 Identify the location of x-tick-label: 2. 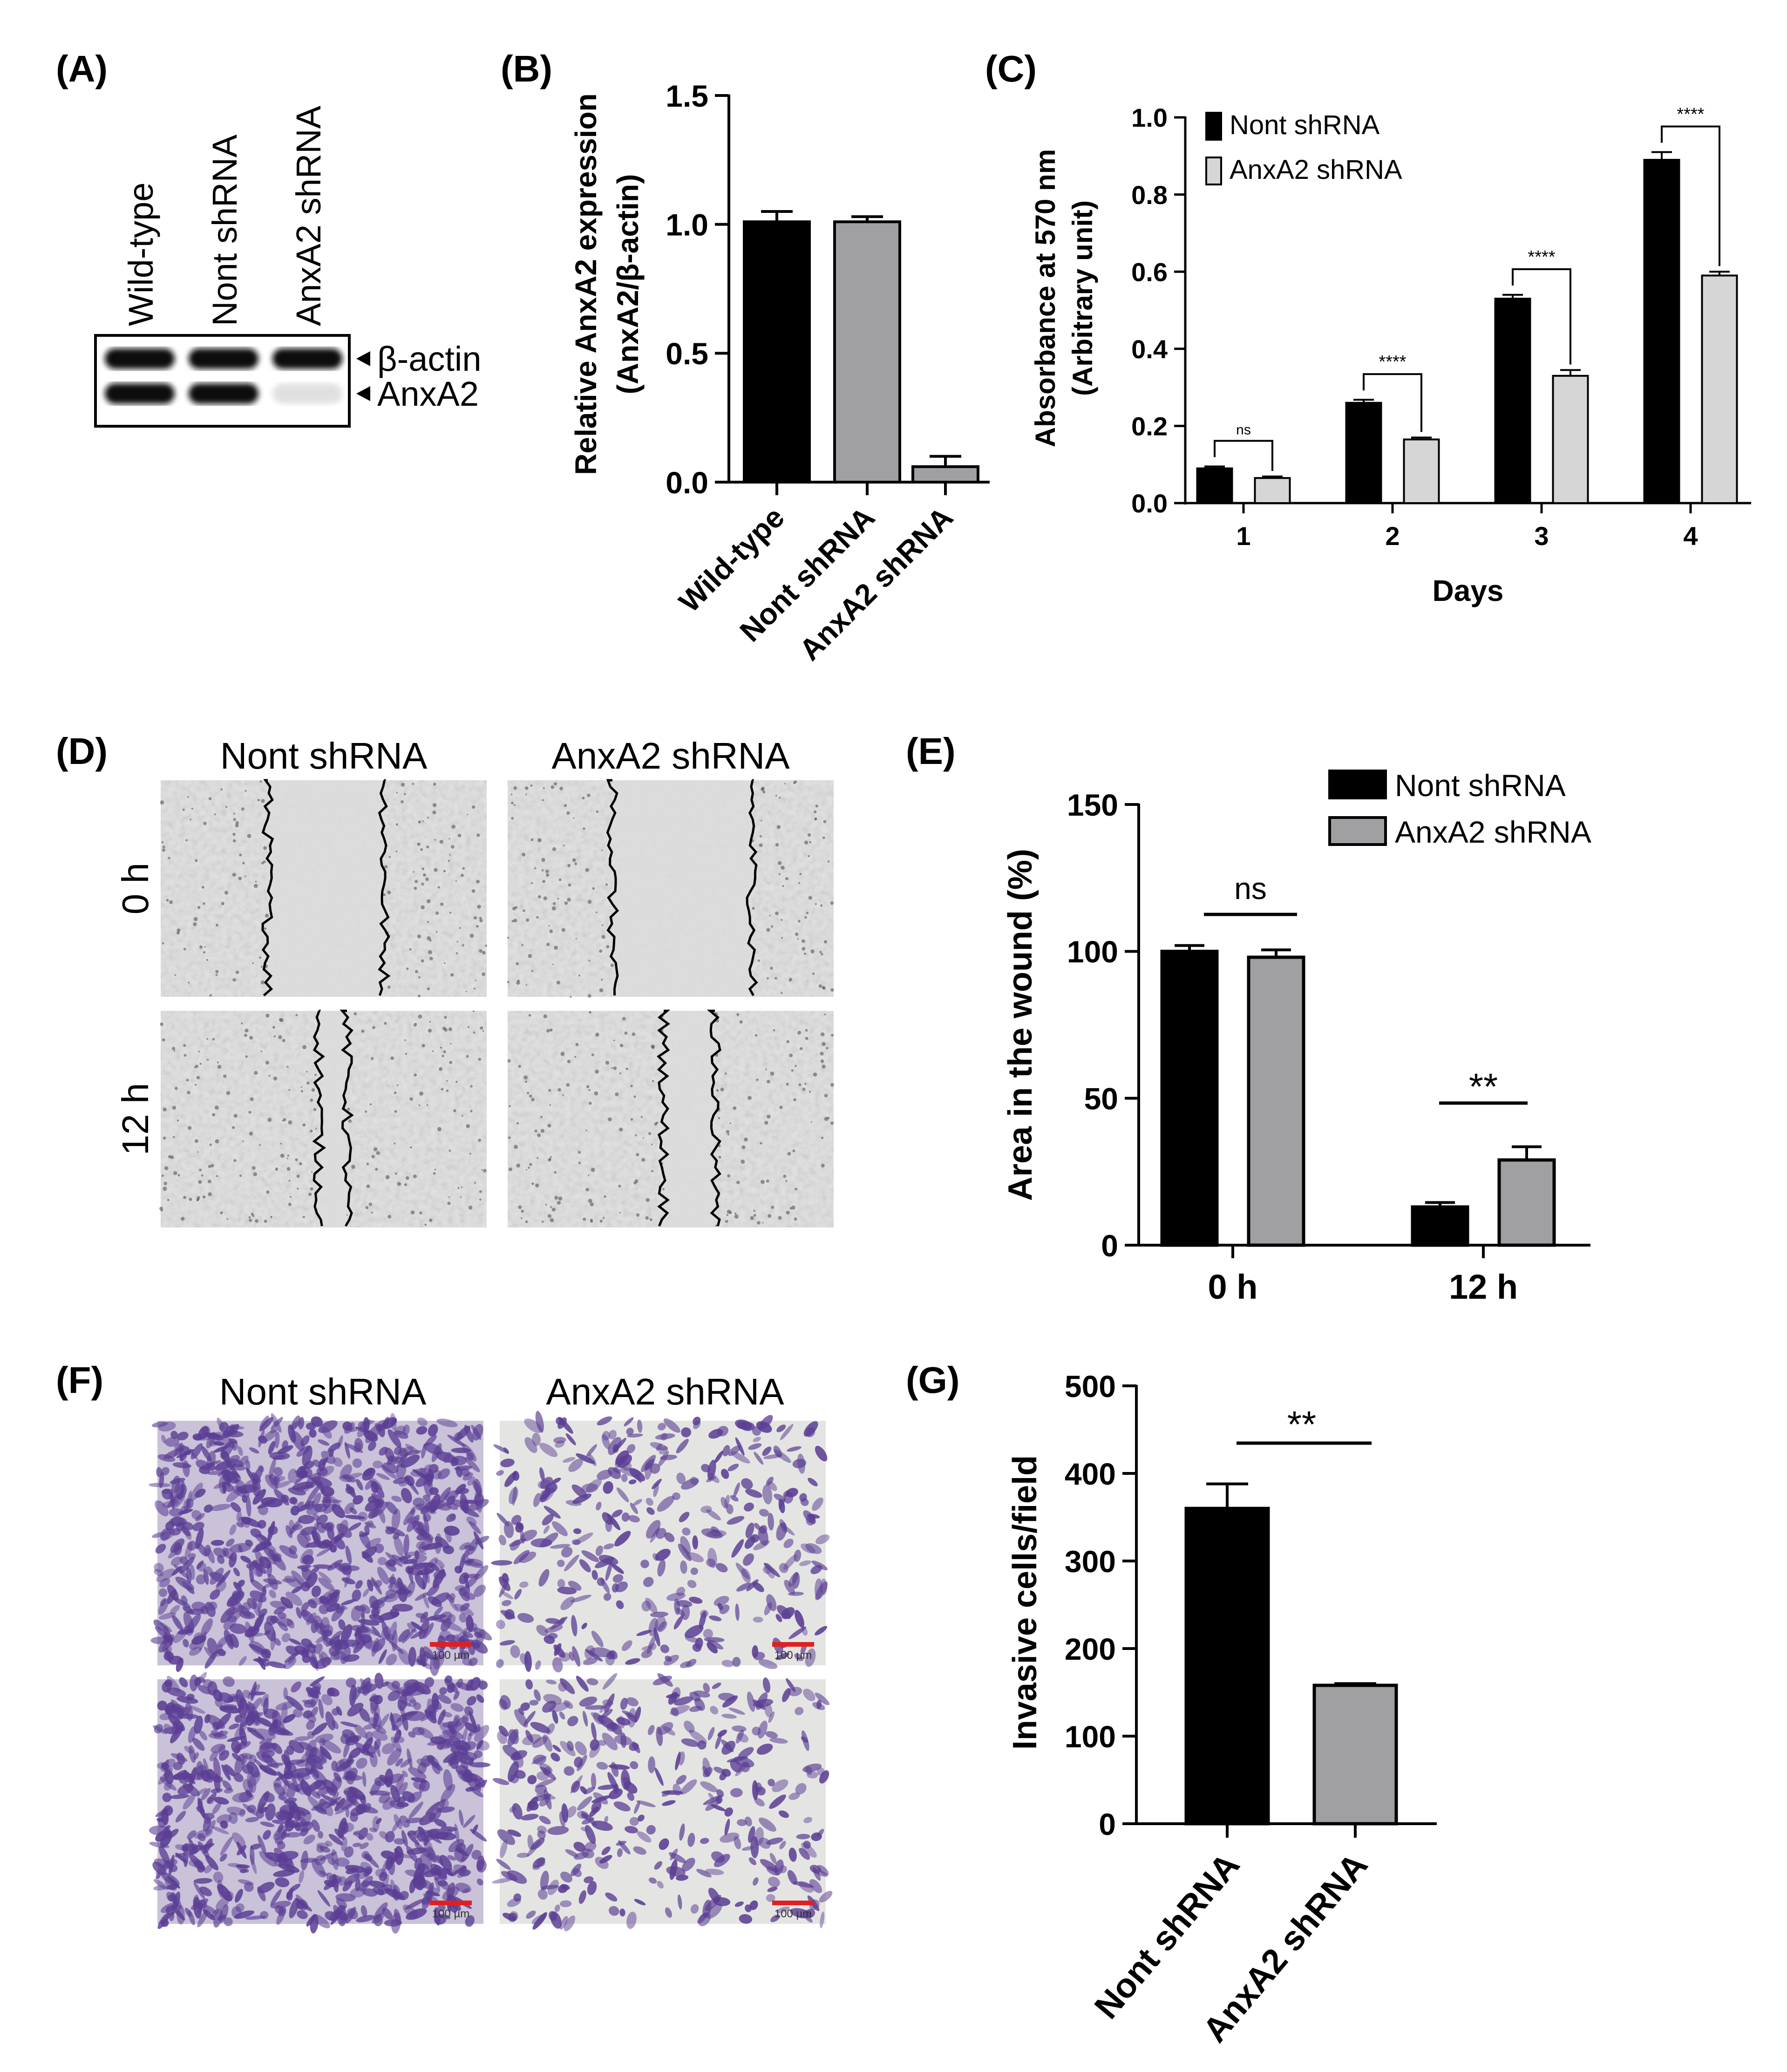
(1392, 536).